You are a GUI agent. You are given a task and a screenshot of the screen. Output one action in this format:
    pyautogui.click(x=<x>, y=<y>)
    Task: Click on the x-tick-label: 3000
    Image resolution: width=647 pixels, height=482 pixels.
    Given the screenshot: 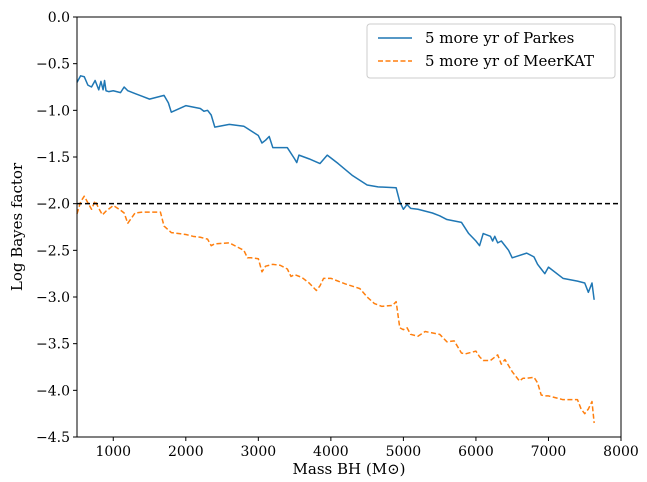 What is the action you would take?
    pyautogui.click(x=259, y=452)
    